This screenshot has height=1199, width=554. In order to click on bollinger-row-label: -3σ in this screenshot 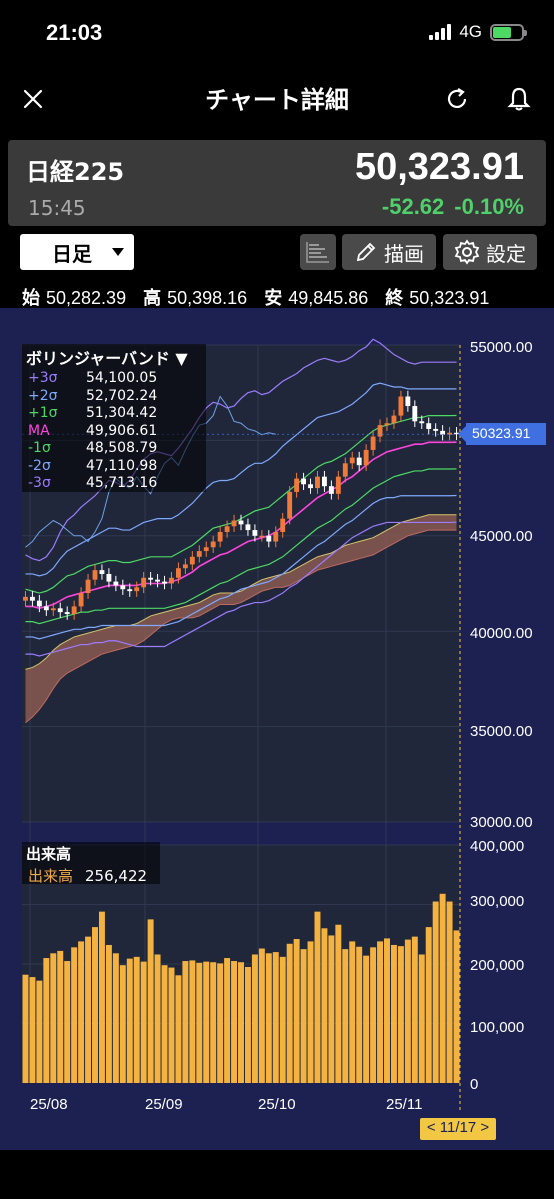, I will do `click(39, 483)`.